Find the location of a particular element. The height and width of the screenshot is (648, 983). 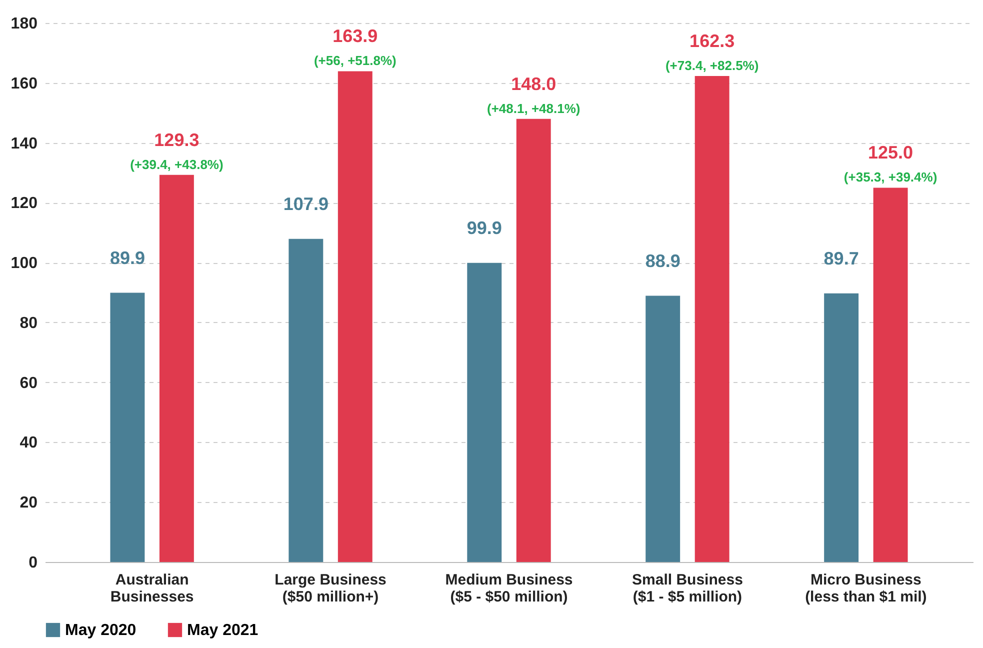

x-tick-label: Micro Business (less than $1 mil) is located at coordinates (866, 589).